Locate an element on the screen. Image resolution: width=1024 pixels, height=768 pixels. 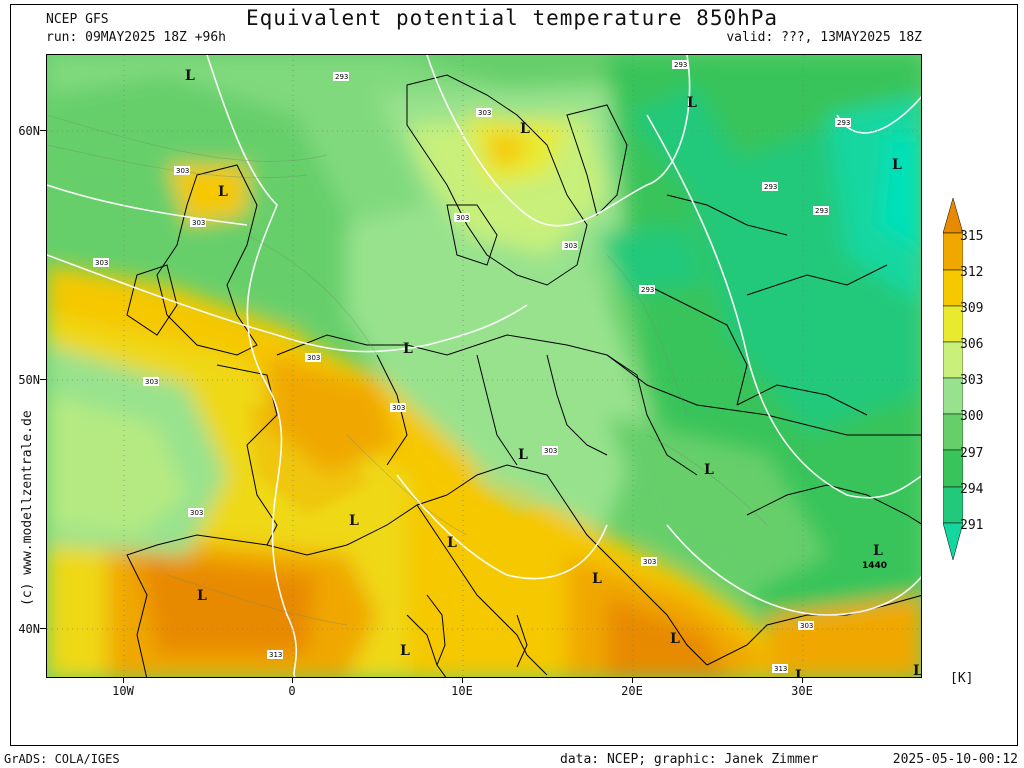
colorbar-label: 315 is located at coordinates (972, 236).